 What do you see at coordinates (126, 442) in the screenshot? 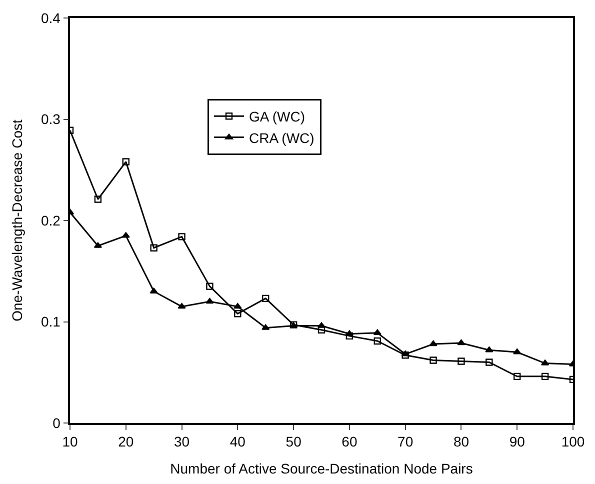
I see `x-tick-label: 20` at bounding box center [126, 442].